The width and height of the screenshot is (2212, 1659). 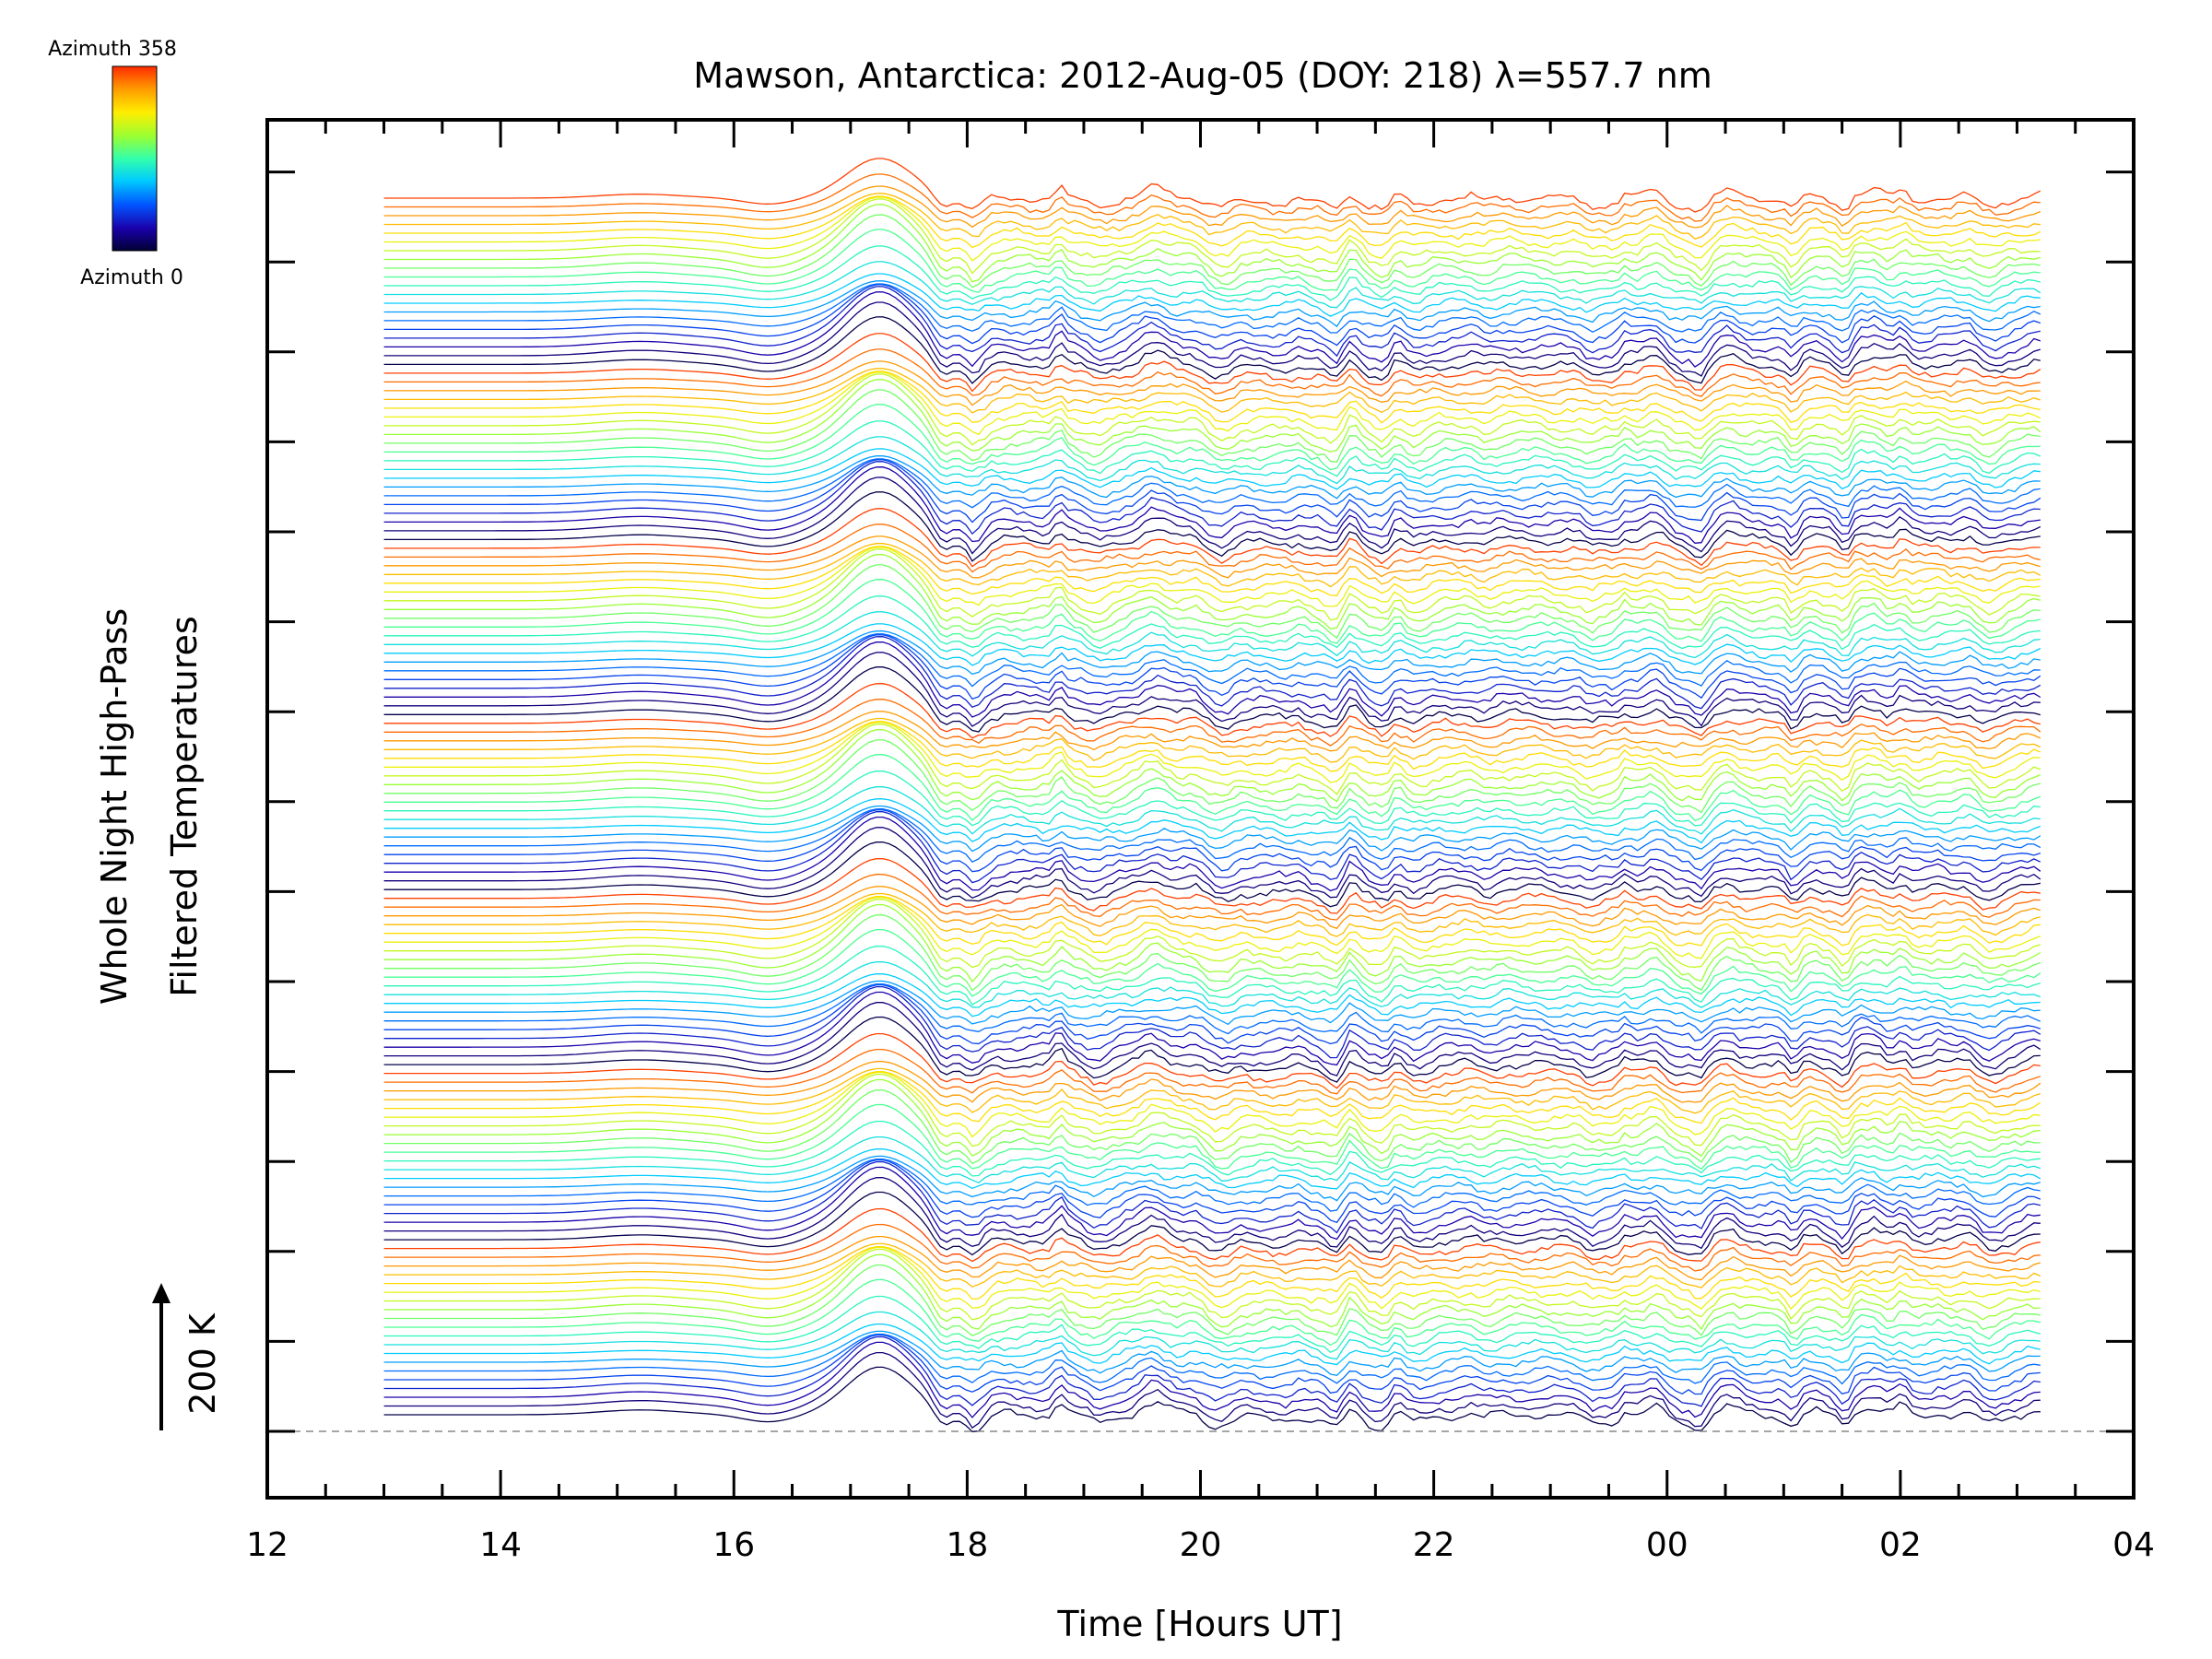 I want to click on x-tick-labels: 12 14 16 18 20 22 00 02 04, so click(x=1200, y=1545).